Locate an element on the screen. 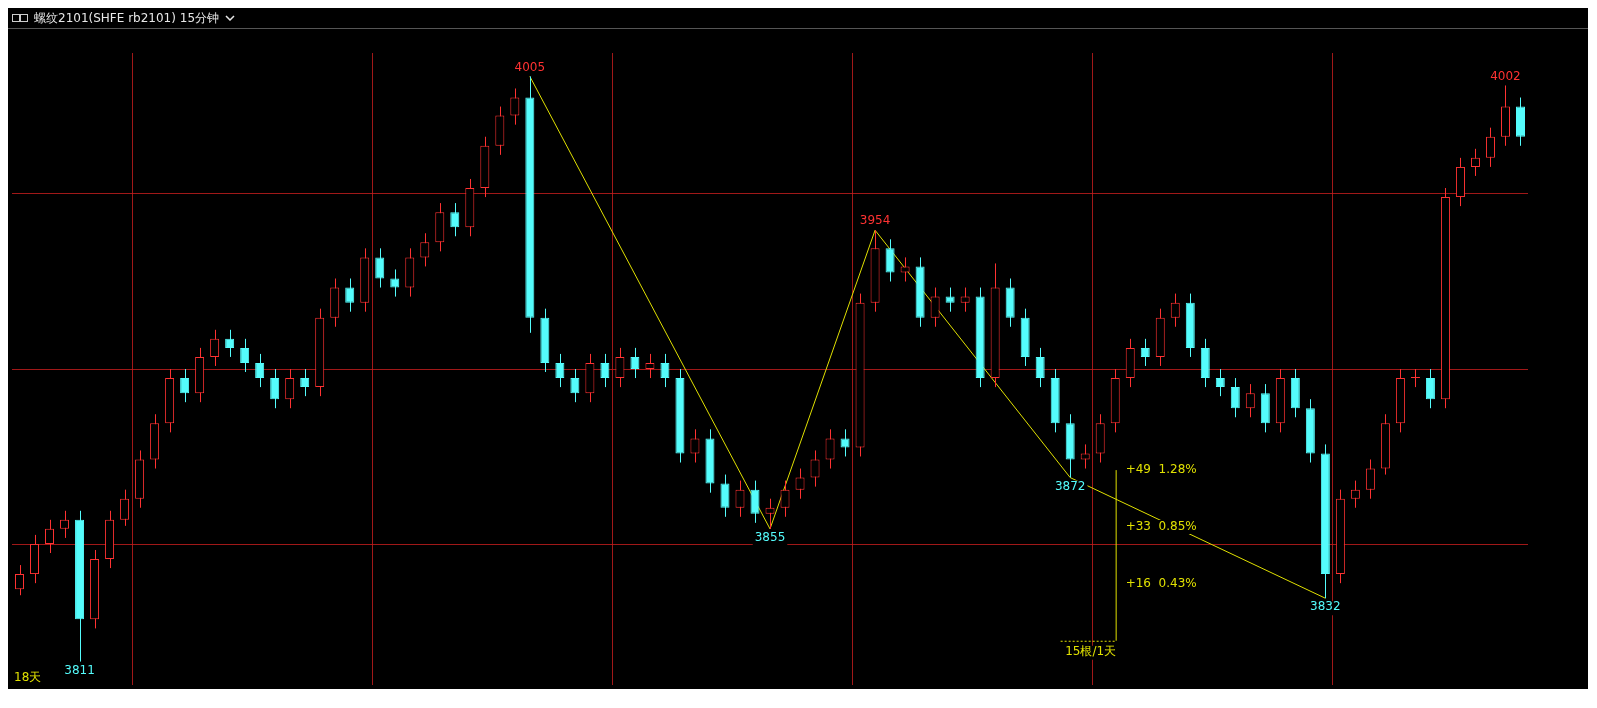 This screenshot has height=708, width=1597. chart-title: 螺纹2101(SHFE rb2101) 15分钟 is located at coordinates (127, 18).